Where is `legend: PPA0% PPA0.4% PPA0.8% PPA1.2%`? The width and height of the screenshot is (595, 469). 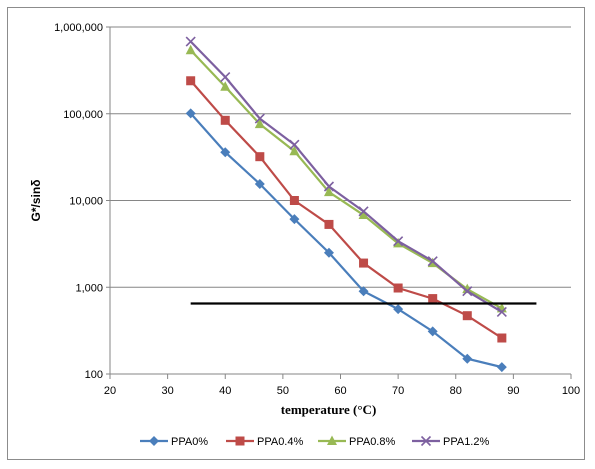
legend: PPA0% PPA0.4% PPA0.8% PPA1.2% is located at coordinates (314, 441).